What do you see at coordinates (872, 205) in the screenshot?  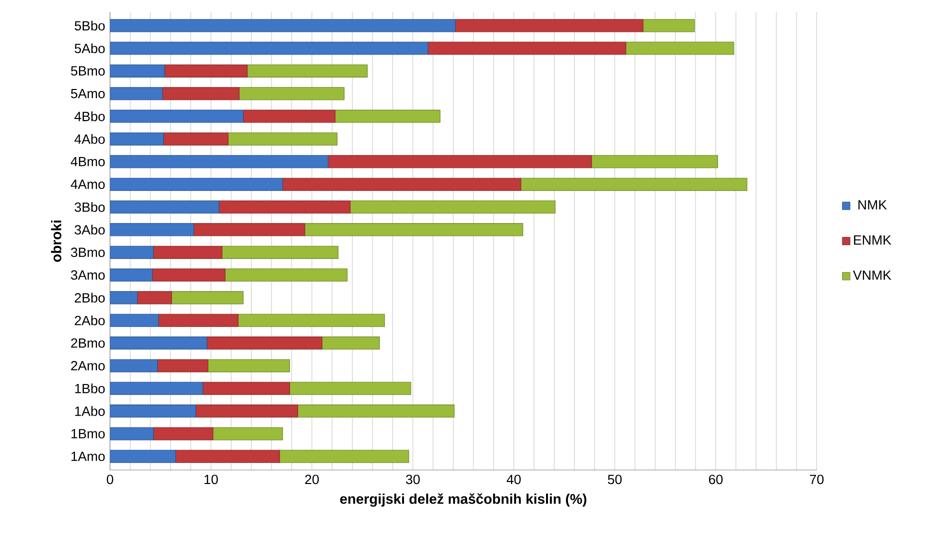 I see `legend-label: NMK` at bounding box center [872, 205].